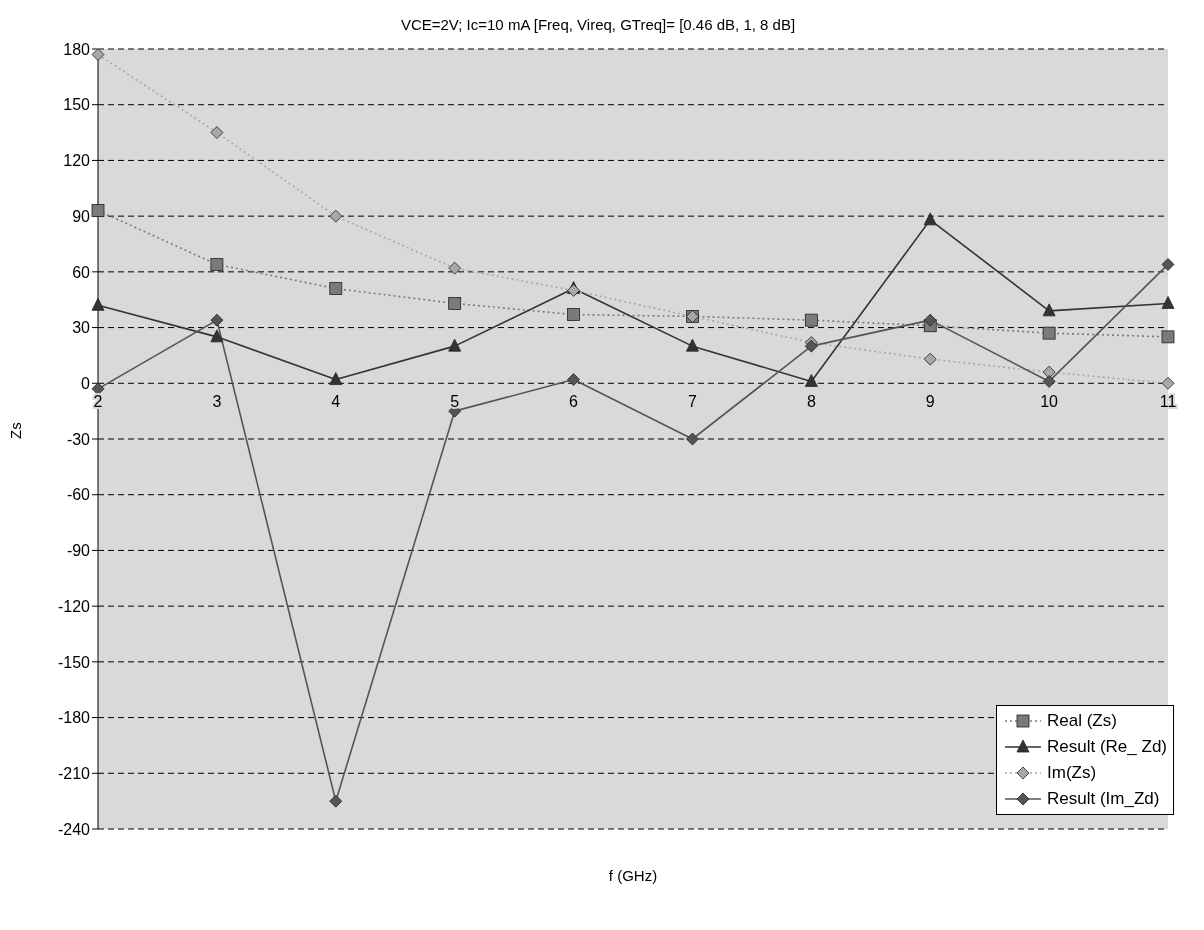  Describe the element at coordinates (811, 402) in the screenshot. I see `x-tick-label: 8` at that location.